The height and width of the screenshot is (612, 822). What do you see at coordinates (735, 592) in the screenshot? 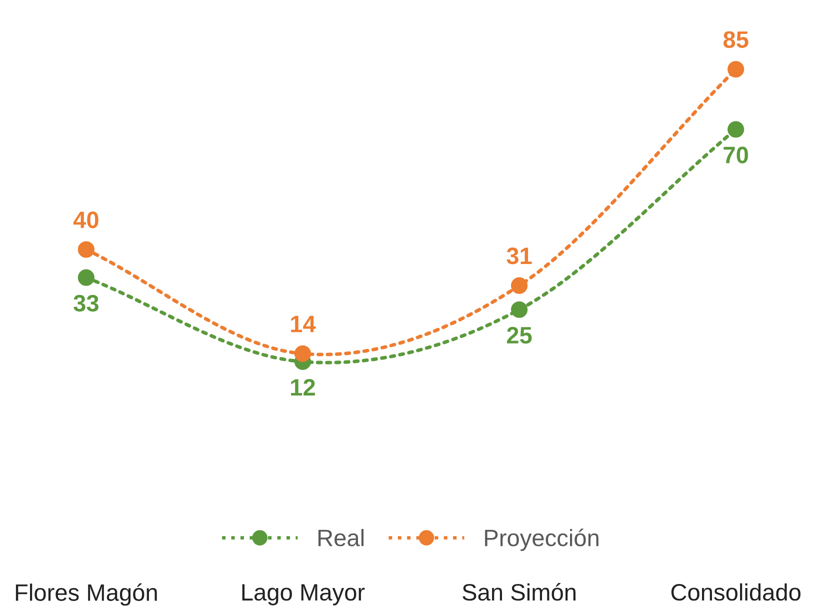
I see `x-tick-label: Consolidado` at bounding box center [735, 592].